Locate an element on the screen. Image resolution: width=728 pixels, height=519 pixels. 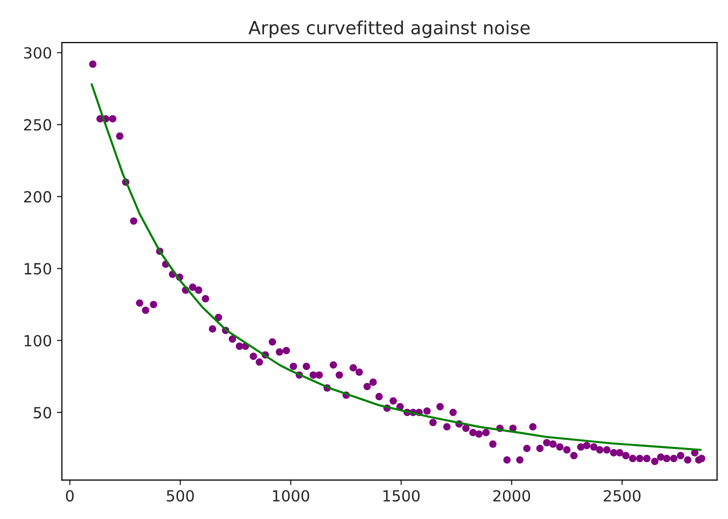
y-tick-label: 50 is located at coordinates (43, 412).